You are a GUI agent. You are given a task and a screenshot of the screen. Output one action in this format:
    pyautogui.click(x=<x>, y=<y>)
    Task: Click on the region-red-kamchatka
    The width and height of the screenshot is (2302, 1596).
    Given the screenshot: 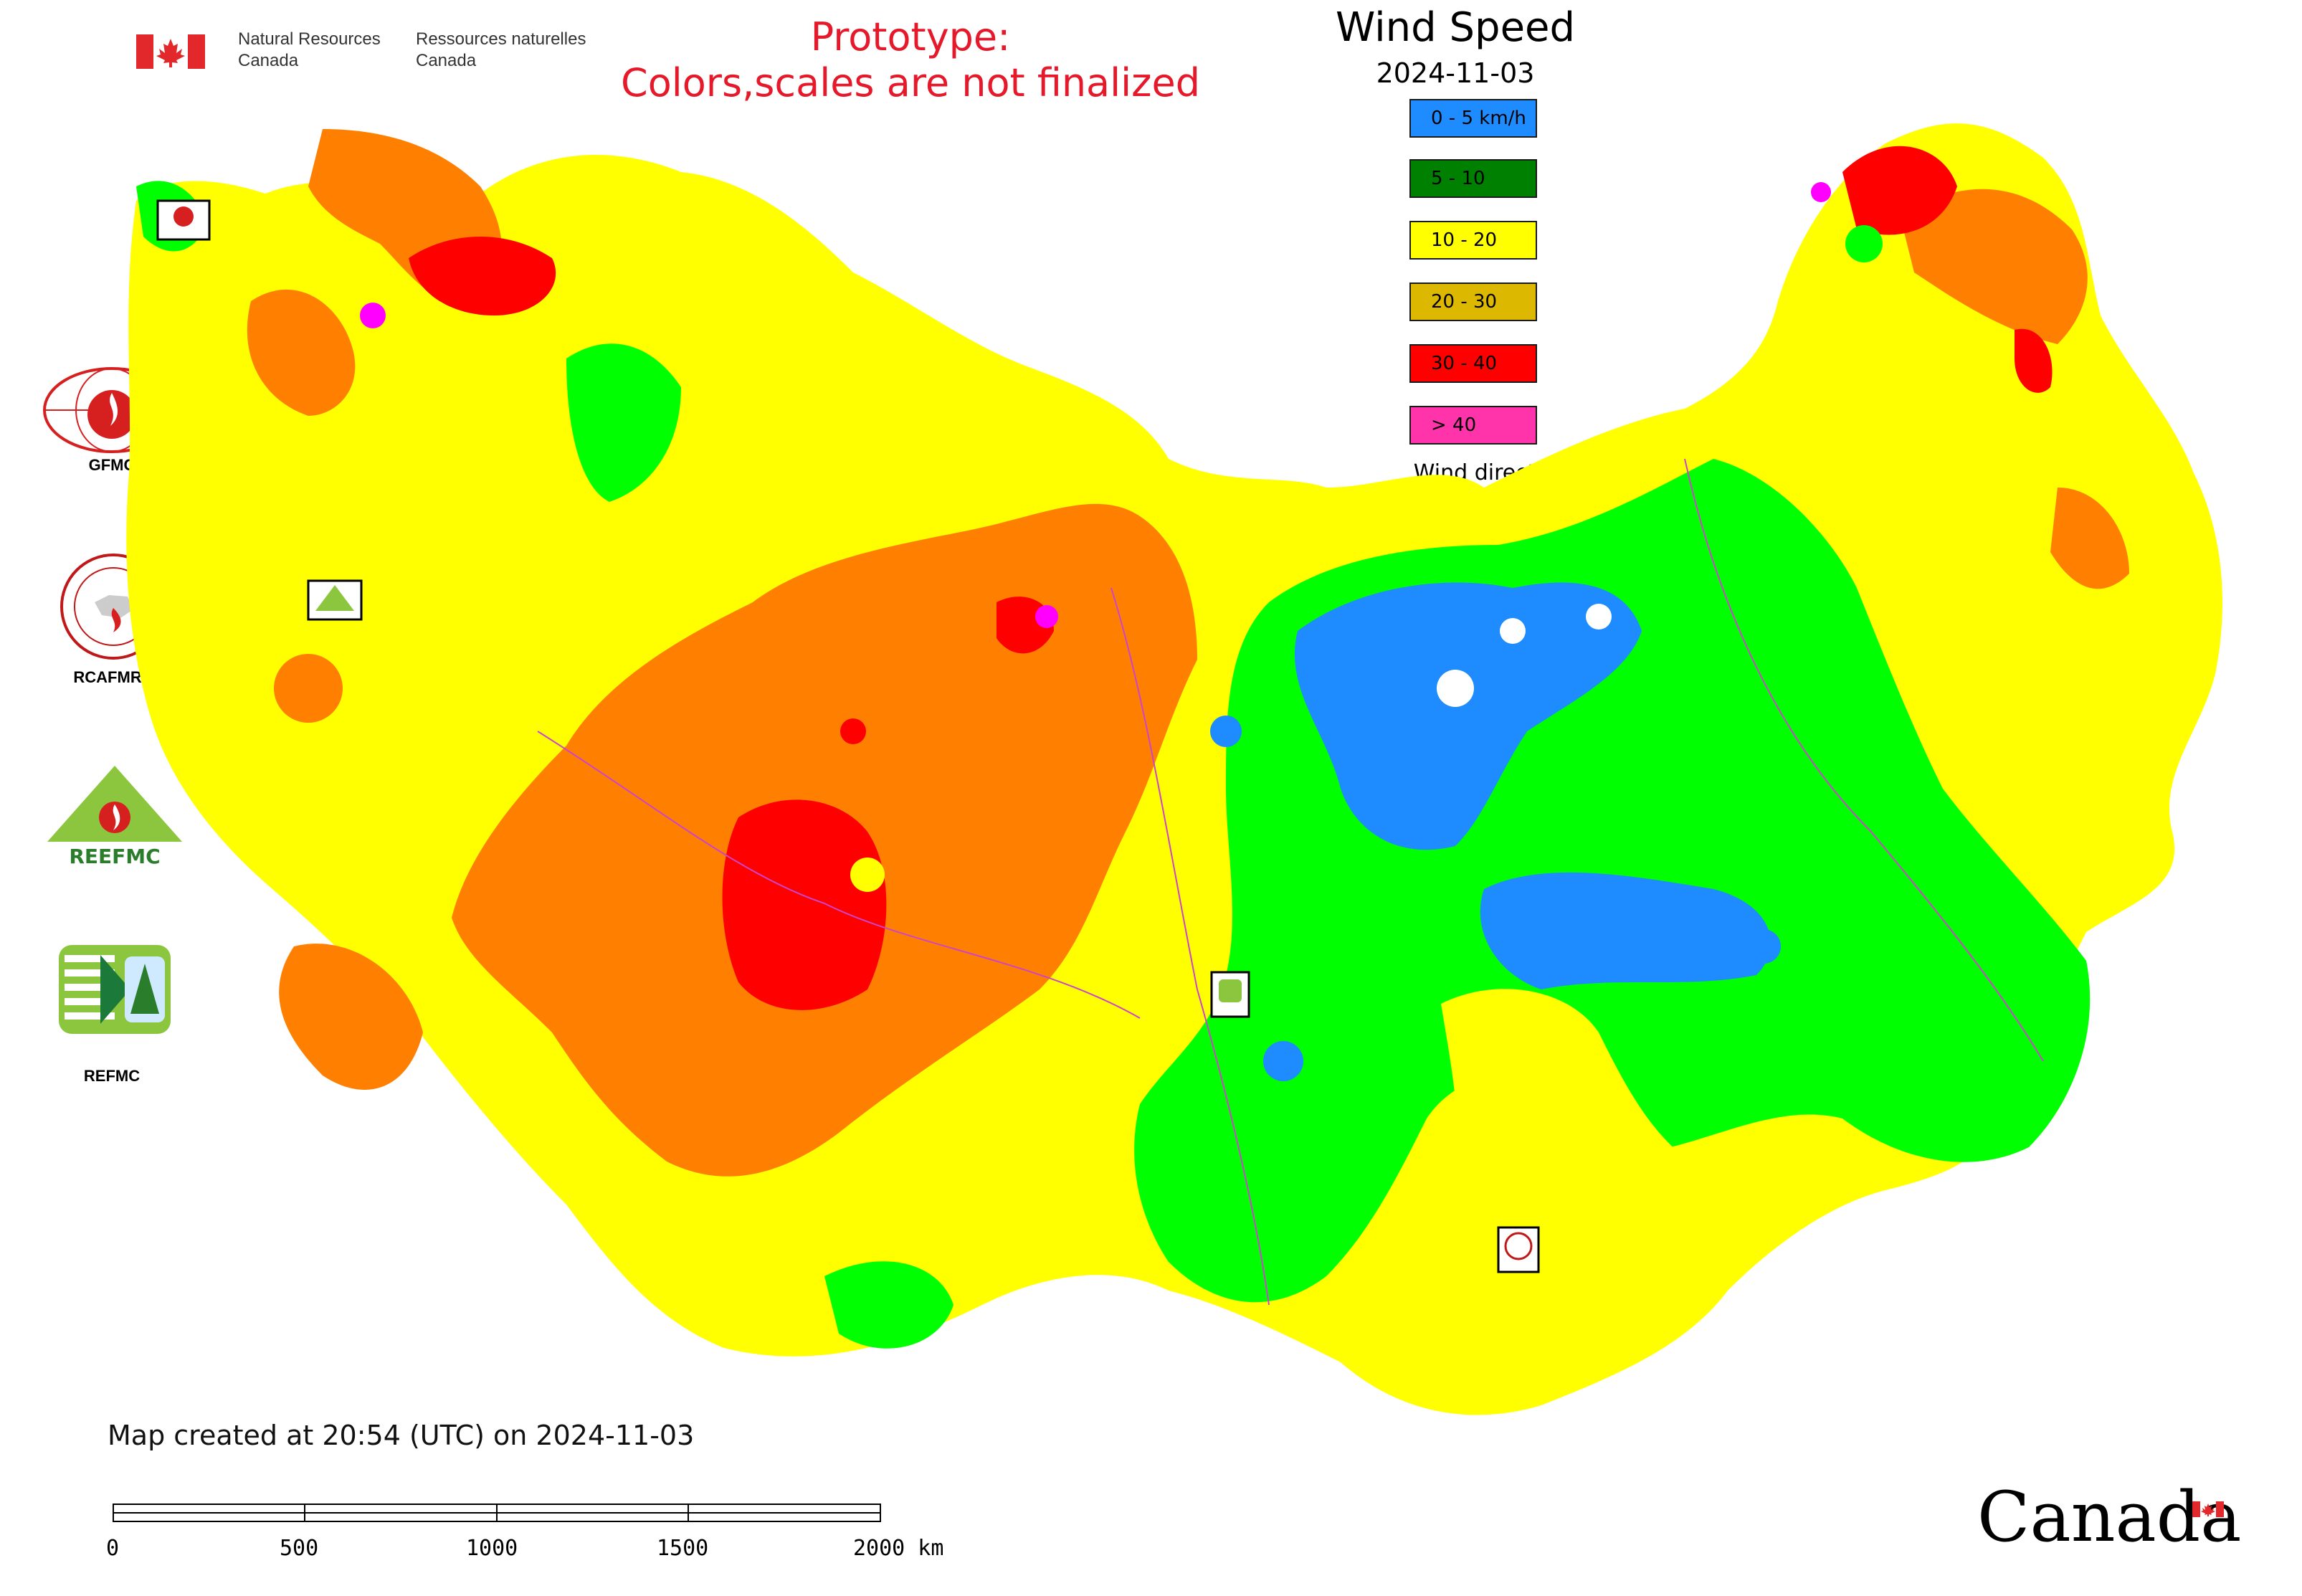 What is the action you would take?
    pyautogui.click(x=2034, y=360)
    